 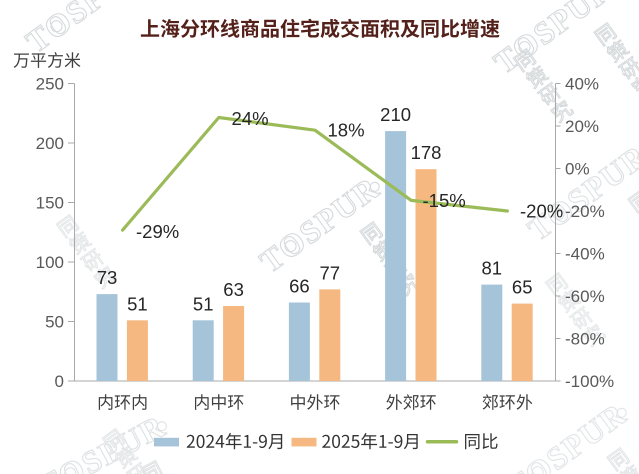 I want to click on svg-text: 0%, so click(x=577, y=169).